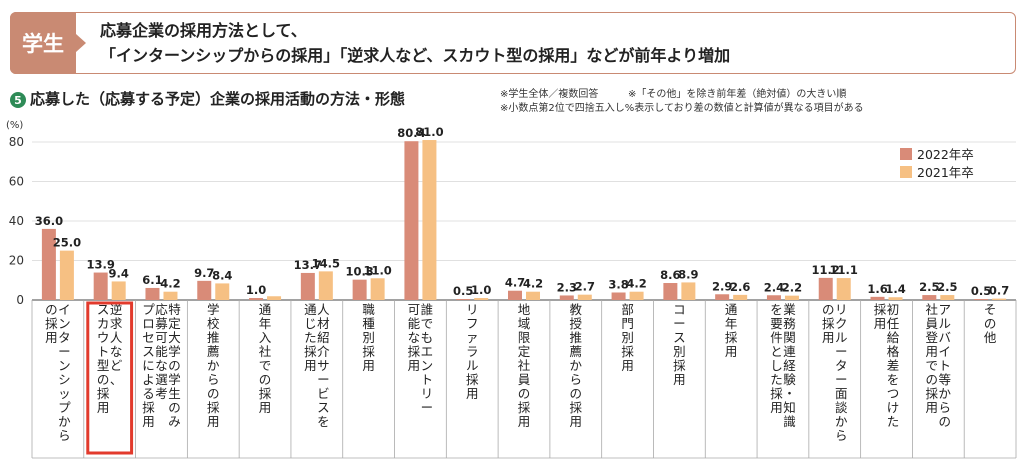 This screenshot has width=1024, height=463. Describe the element at coordinates (618, 284) in the screenshot. I see `data-label-2022: 3.8` at that location.